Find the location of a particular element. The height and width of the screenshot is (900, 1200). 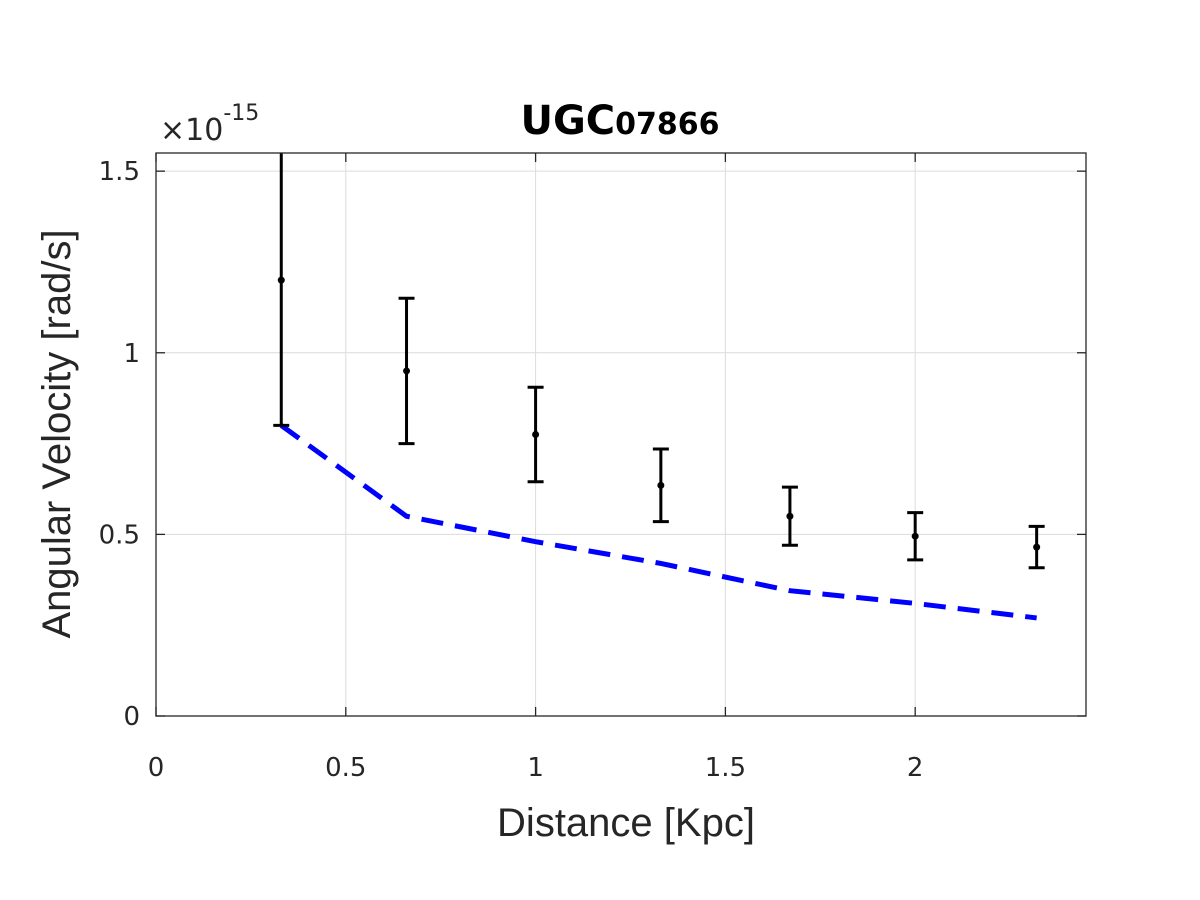

x-tick-label: 1 is located at coordinates (535, 768).